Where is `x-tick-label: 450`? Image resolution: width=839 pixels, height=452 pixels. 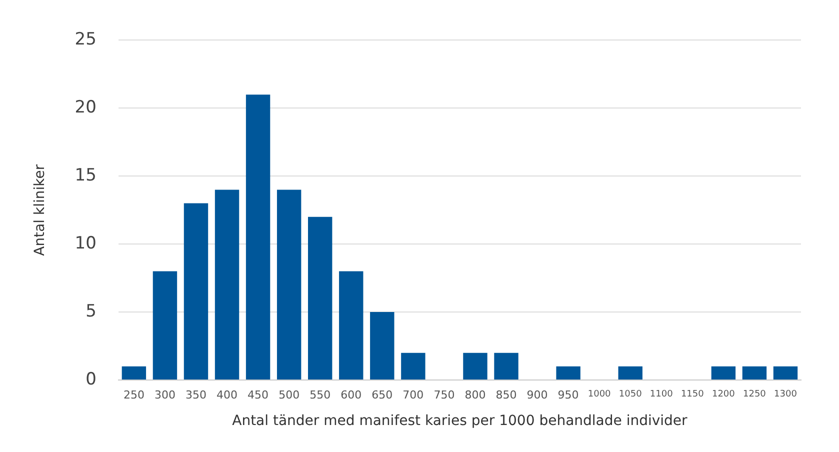 x-tick-label: 450 is located at coordinates (258, 395).